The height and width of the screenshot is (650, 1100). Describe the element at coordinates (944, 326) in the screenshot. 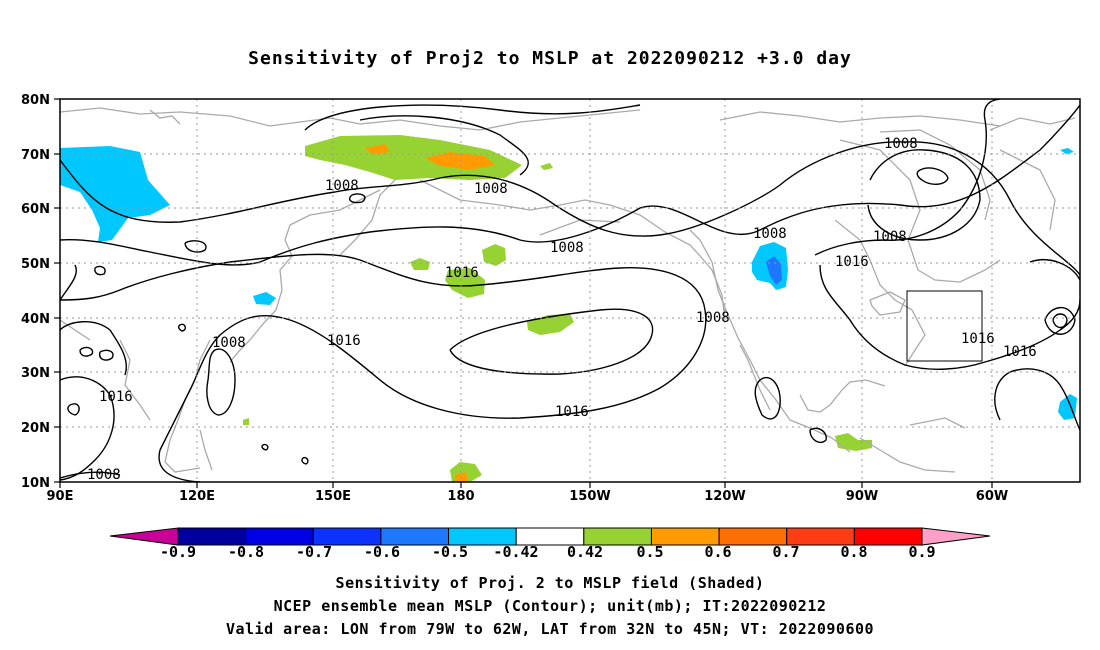

I see `valid-area-box` at that location.